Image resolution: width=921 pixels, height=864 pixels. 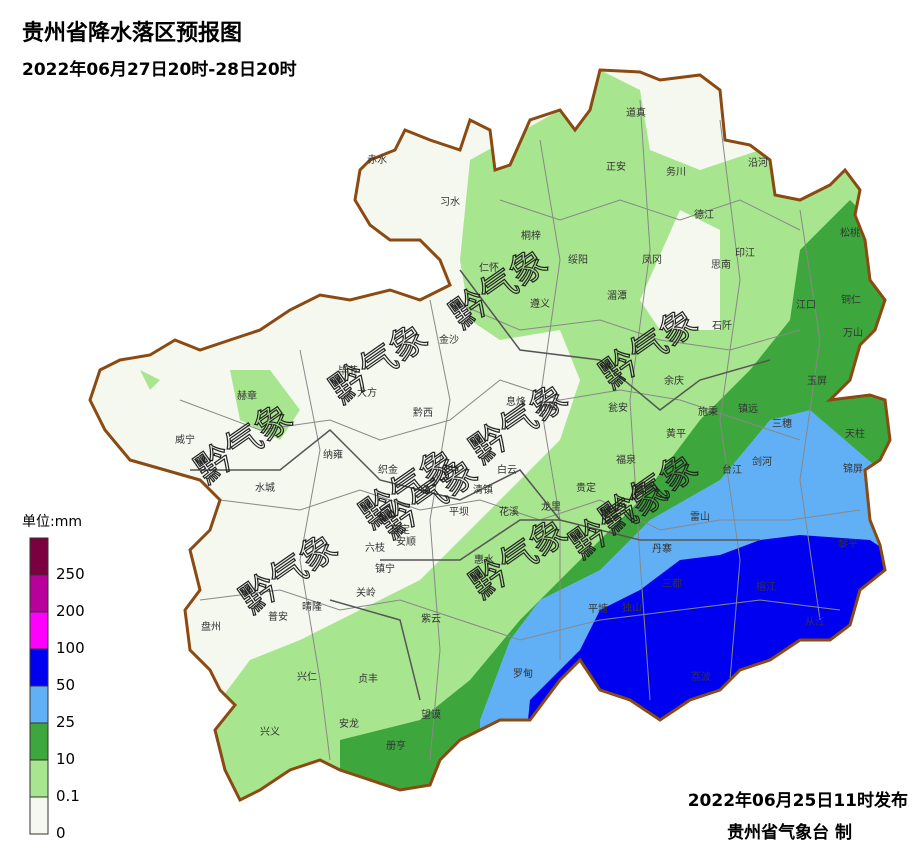 What do you see at coordinates (851, 300) in the screenshot?
I see `county-label: 铜仁` at bounding box center [851, 300].